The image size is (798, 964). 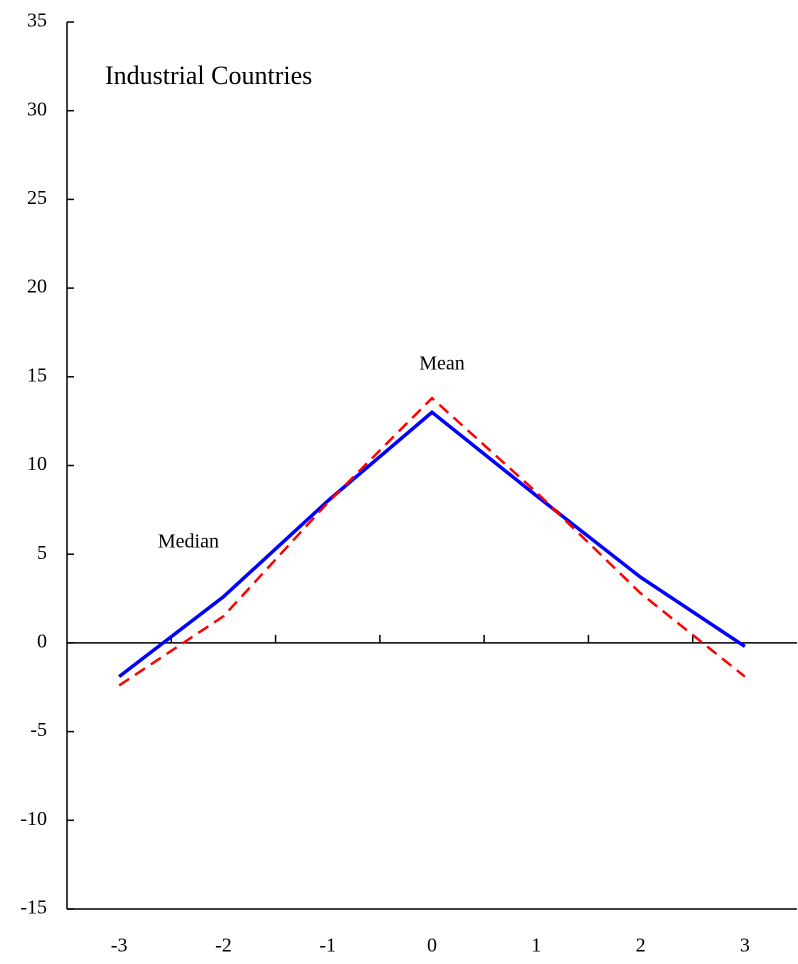 What do you see at coordinates (208, 75) in the screenshot?
I see `chart-title: Industrial Countries` at bounding box center [208, 75].